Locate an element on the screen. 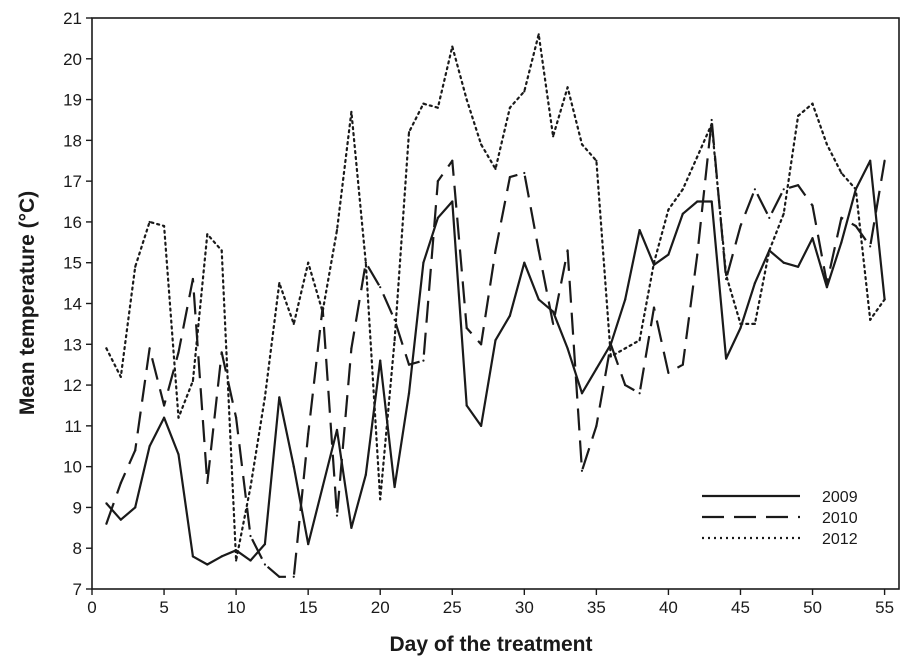  y-tick-label: 9 is located at coordinates (77, 507).